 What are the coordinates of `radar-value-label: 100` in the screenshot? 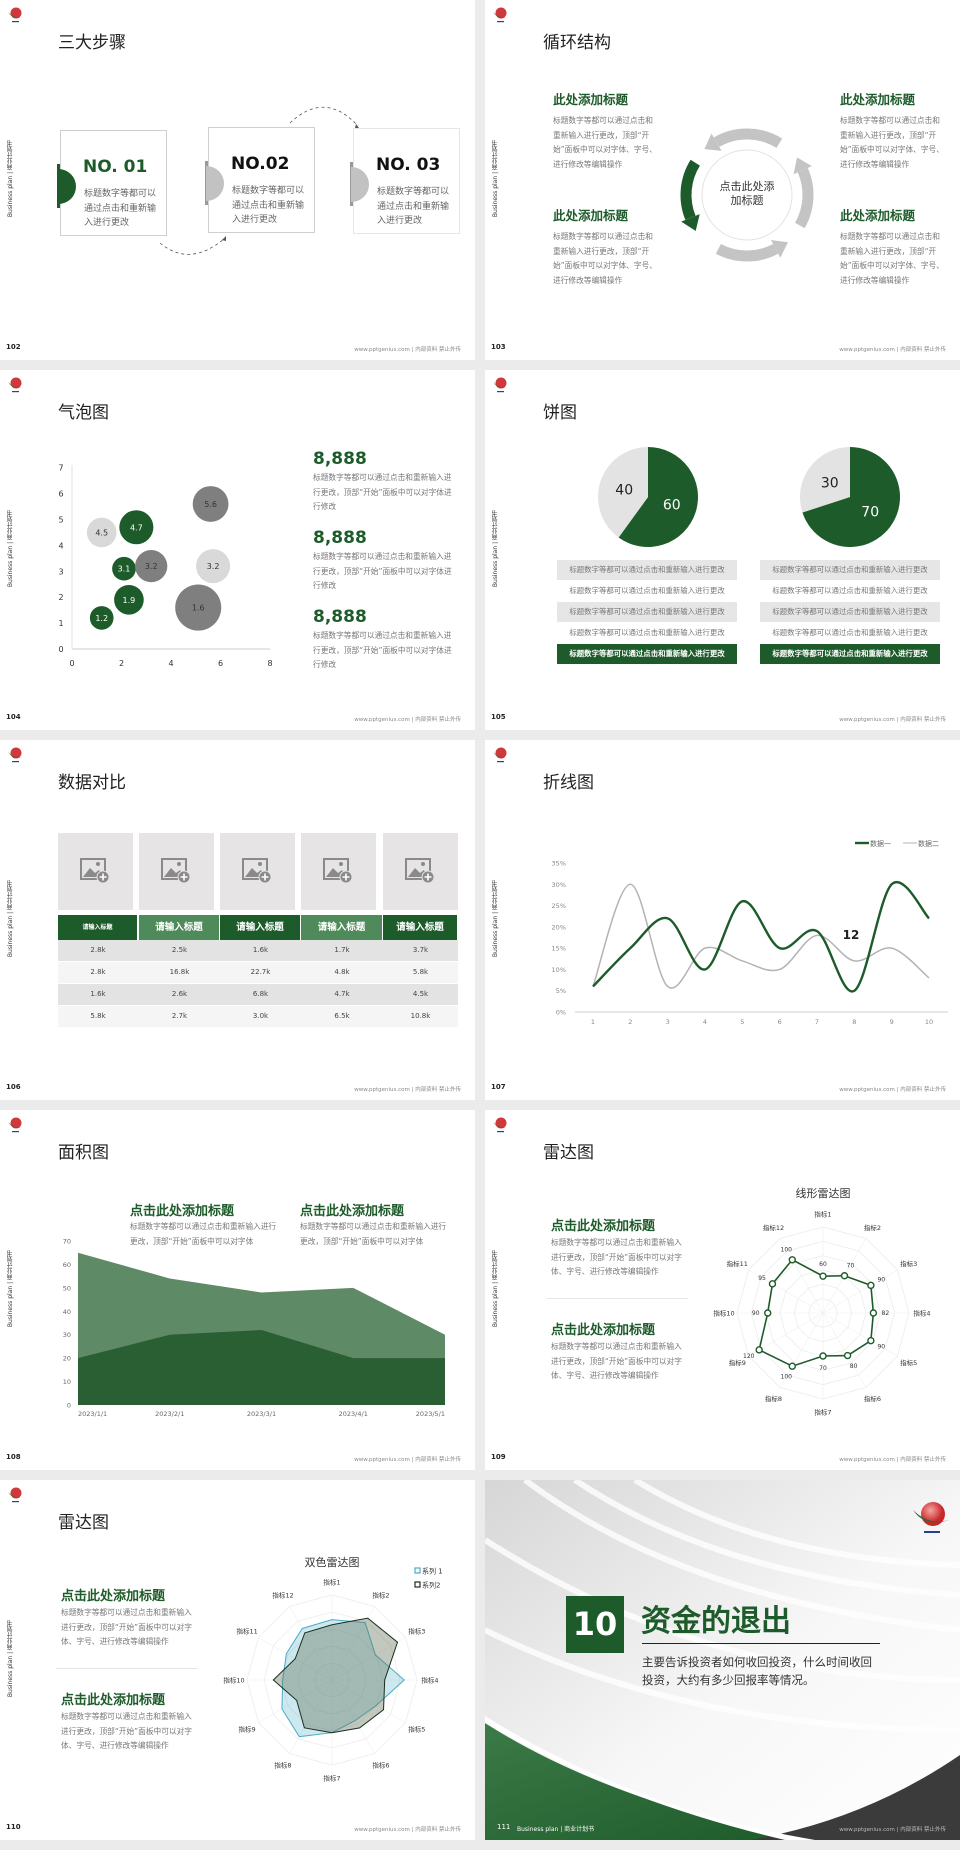 It's located at (787, 1249).